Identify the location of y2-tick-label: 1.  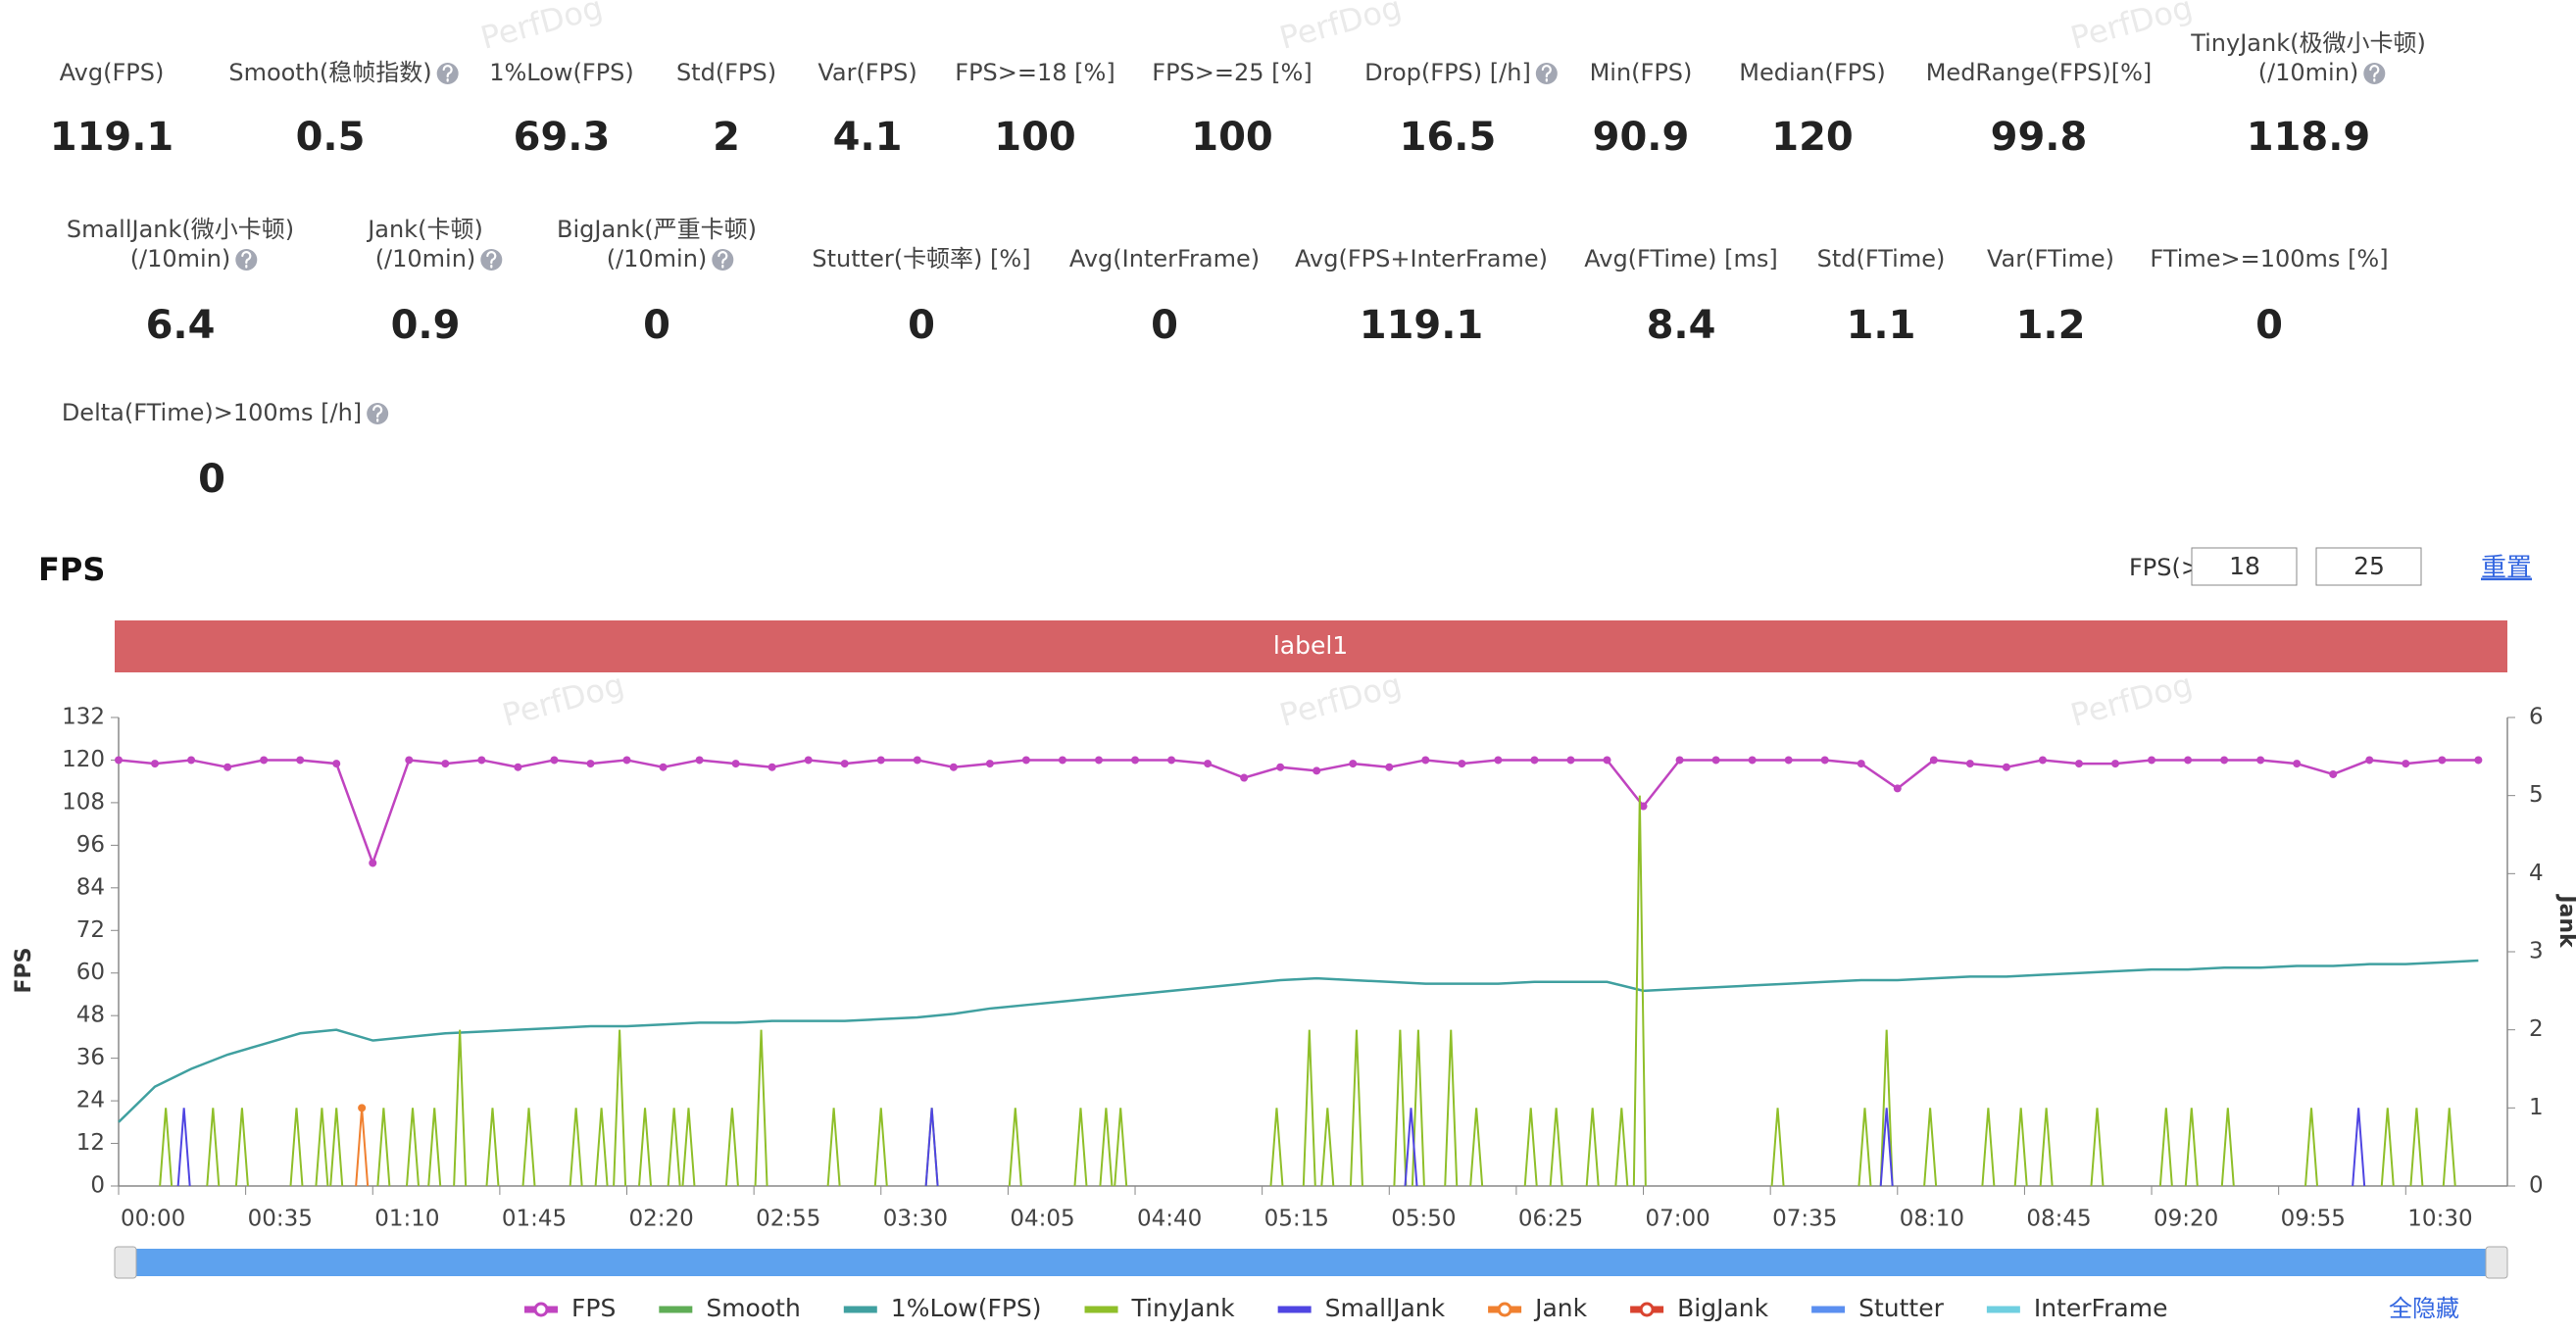
(2536, 1107).